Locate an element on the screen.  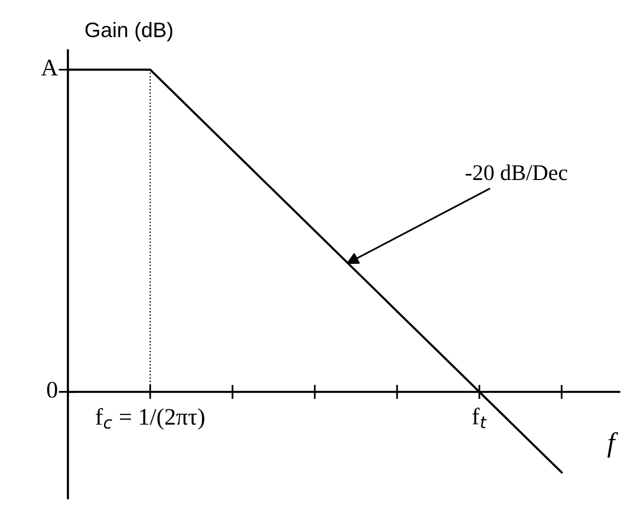
y-axis-title: Gain (dB) is located at coordinates (128, 32).